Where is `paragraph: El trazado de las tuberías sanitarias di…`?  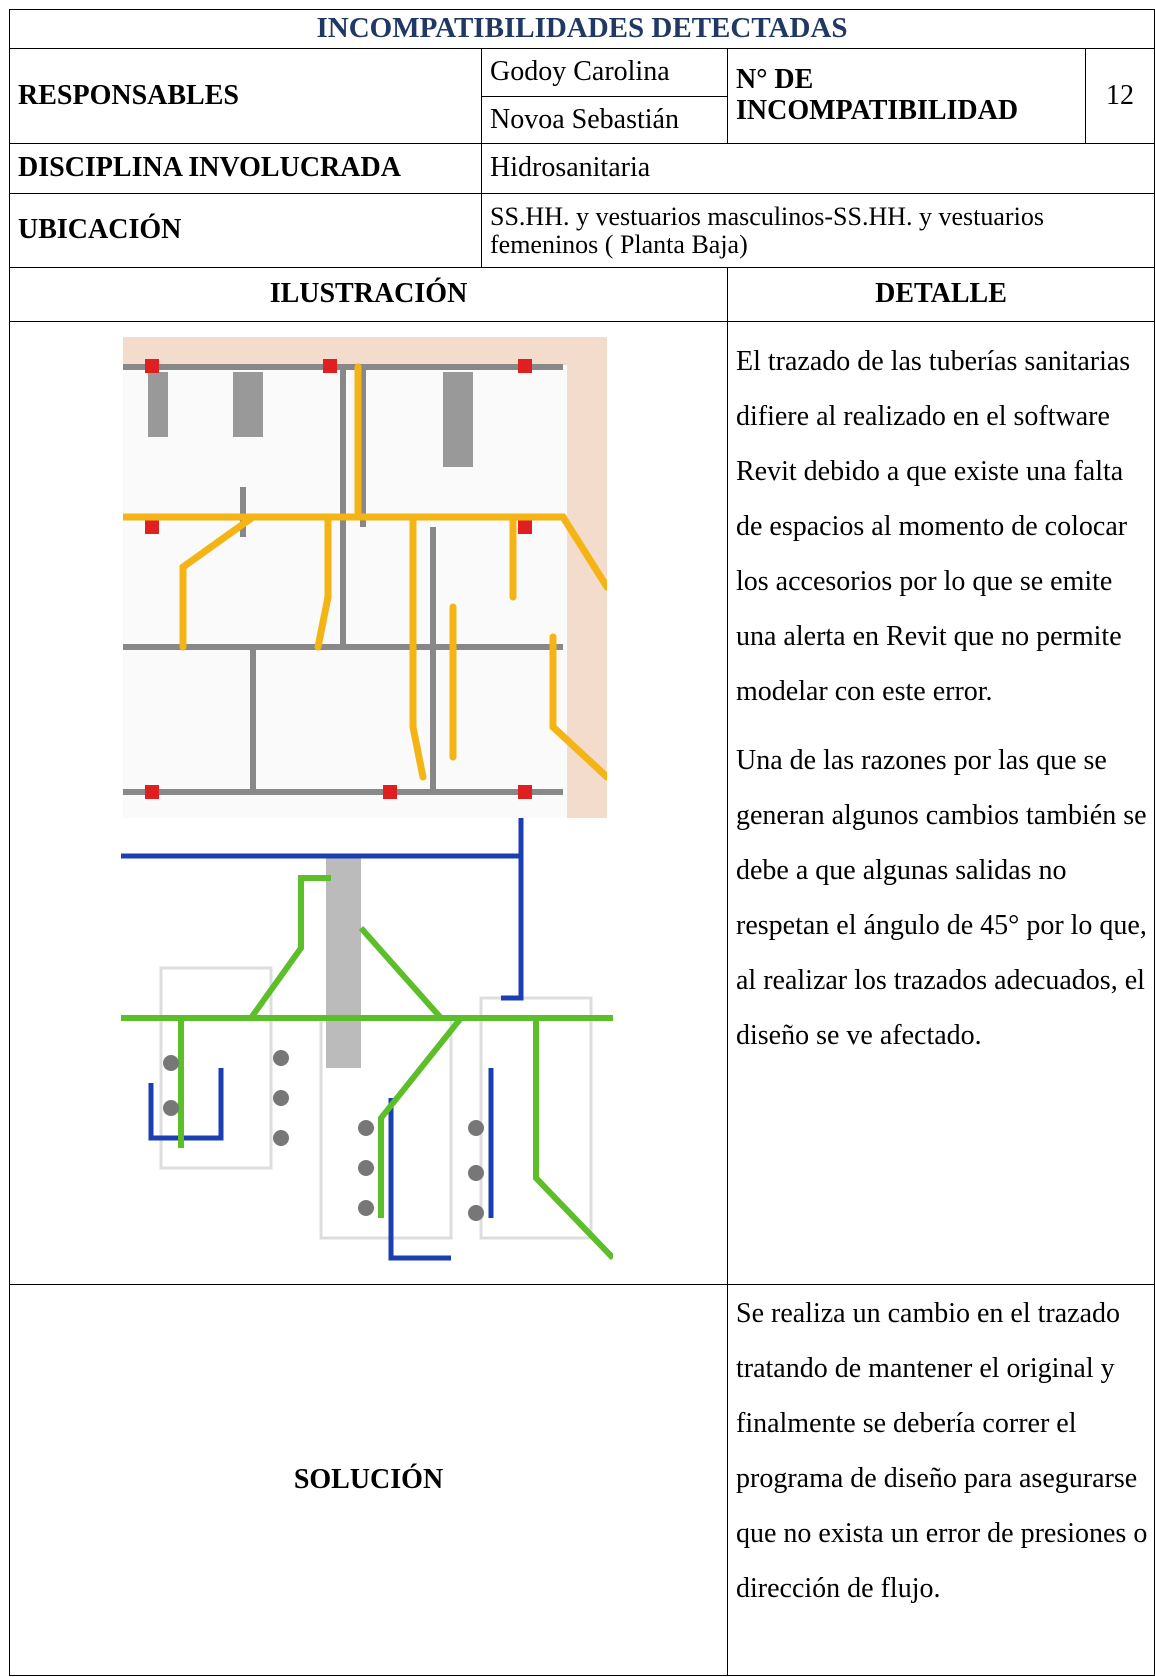
paragraph: El trazado de las tuberías sanitarias di… is located at coordinates (933, 526).